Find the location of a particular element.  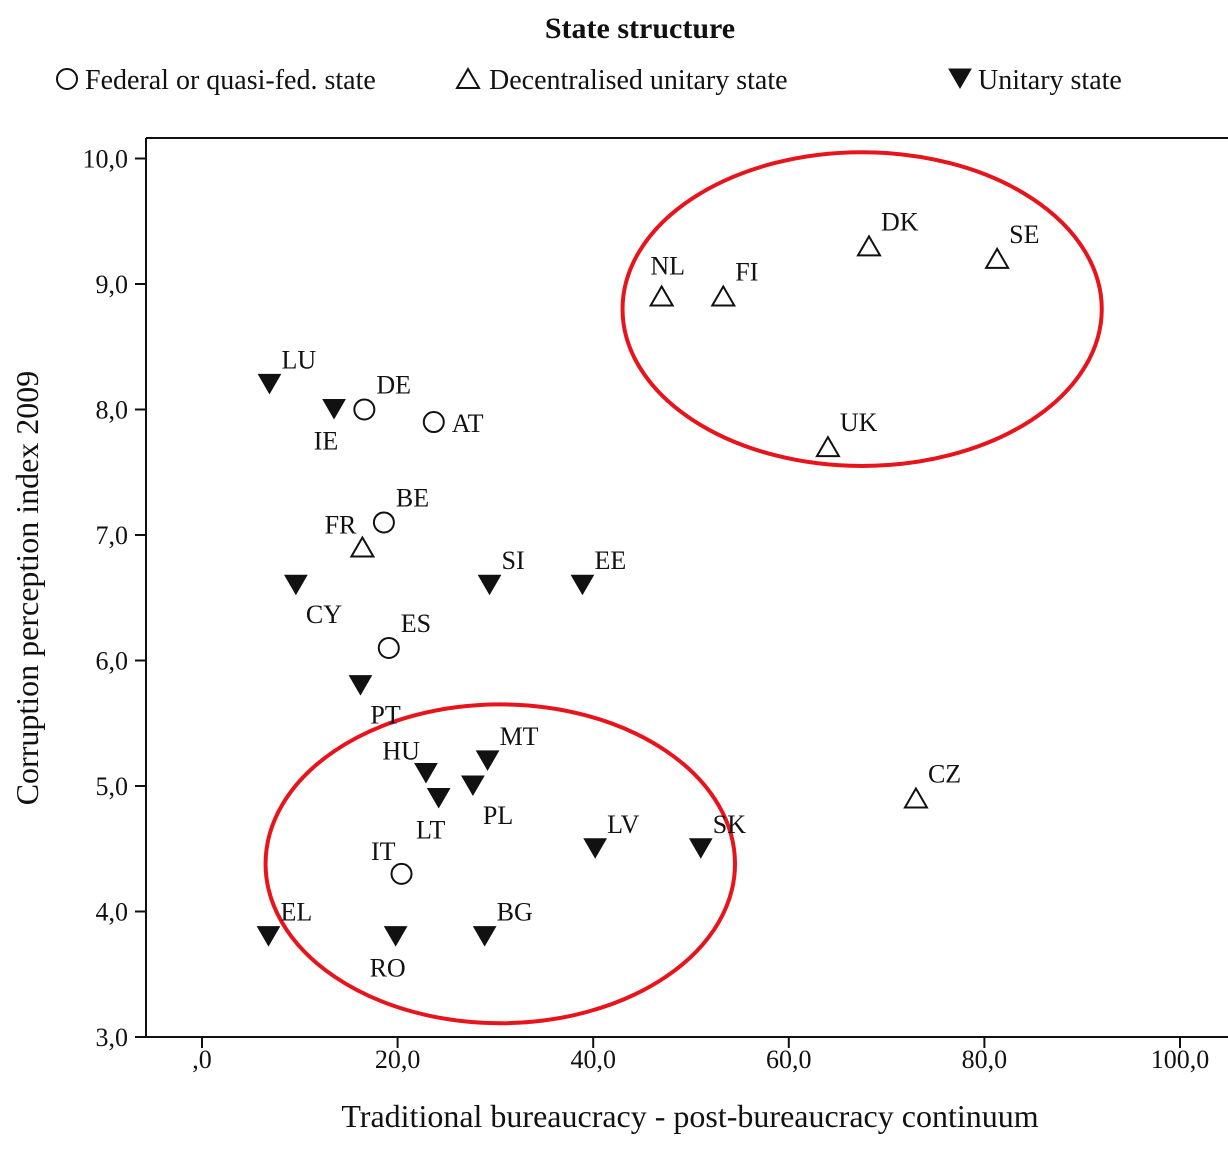

data-point-ie is located at coordinates (334, 409).